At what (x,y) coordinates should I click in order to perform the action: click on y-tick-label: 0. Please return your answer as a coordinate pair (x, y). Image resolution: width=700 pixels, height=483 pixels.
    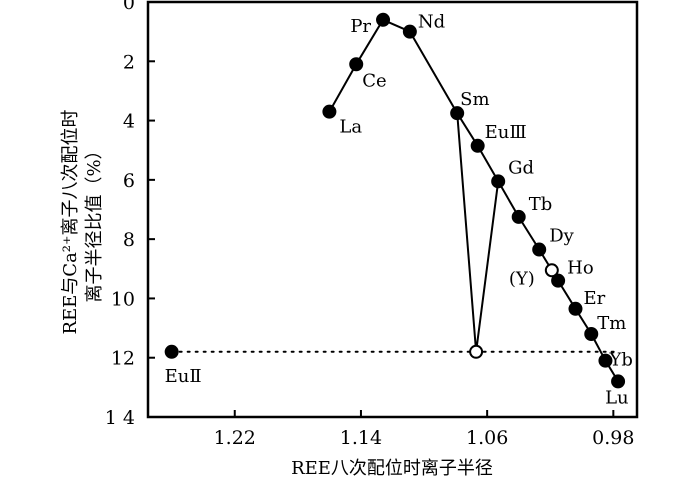
    Looking at the image, I should click on (129, 7).